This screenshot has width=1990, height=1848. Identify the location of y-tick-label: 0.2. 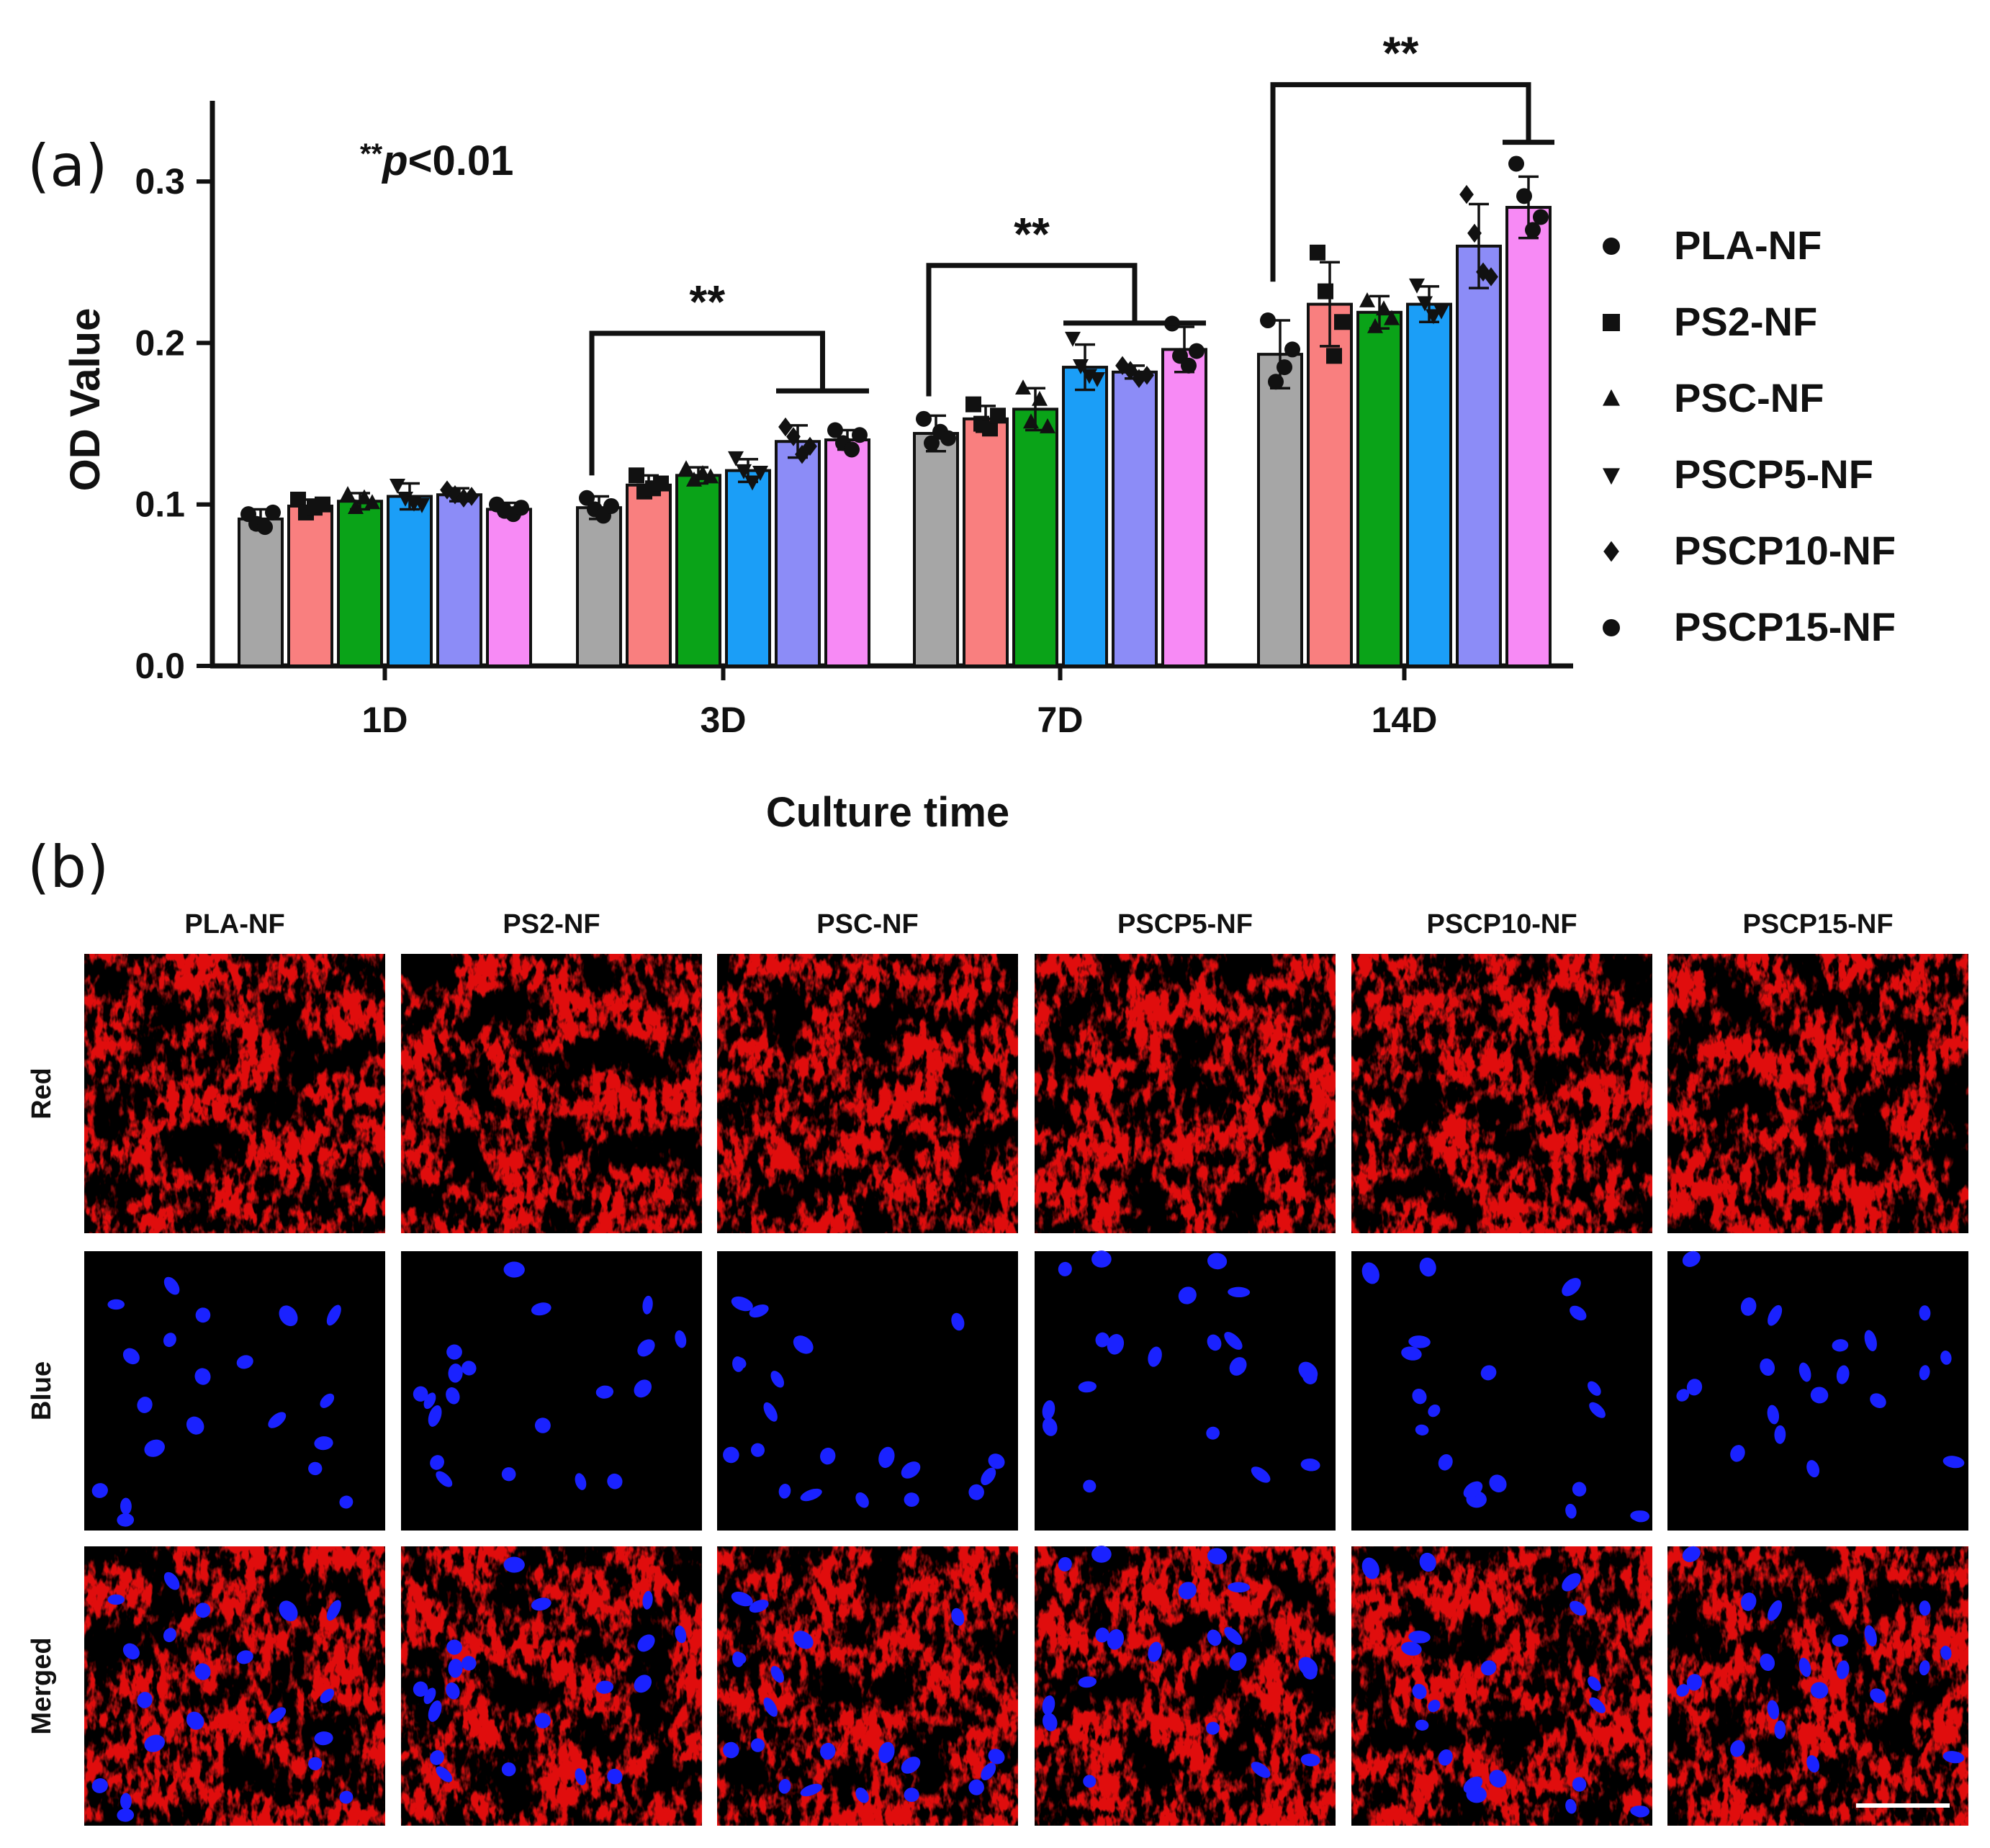
(160, 343).